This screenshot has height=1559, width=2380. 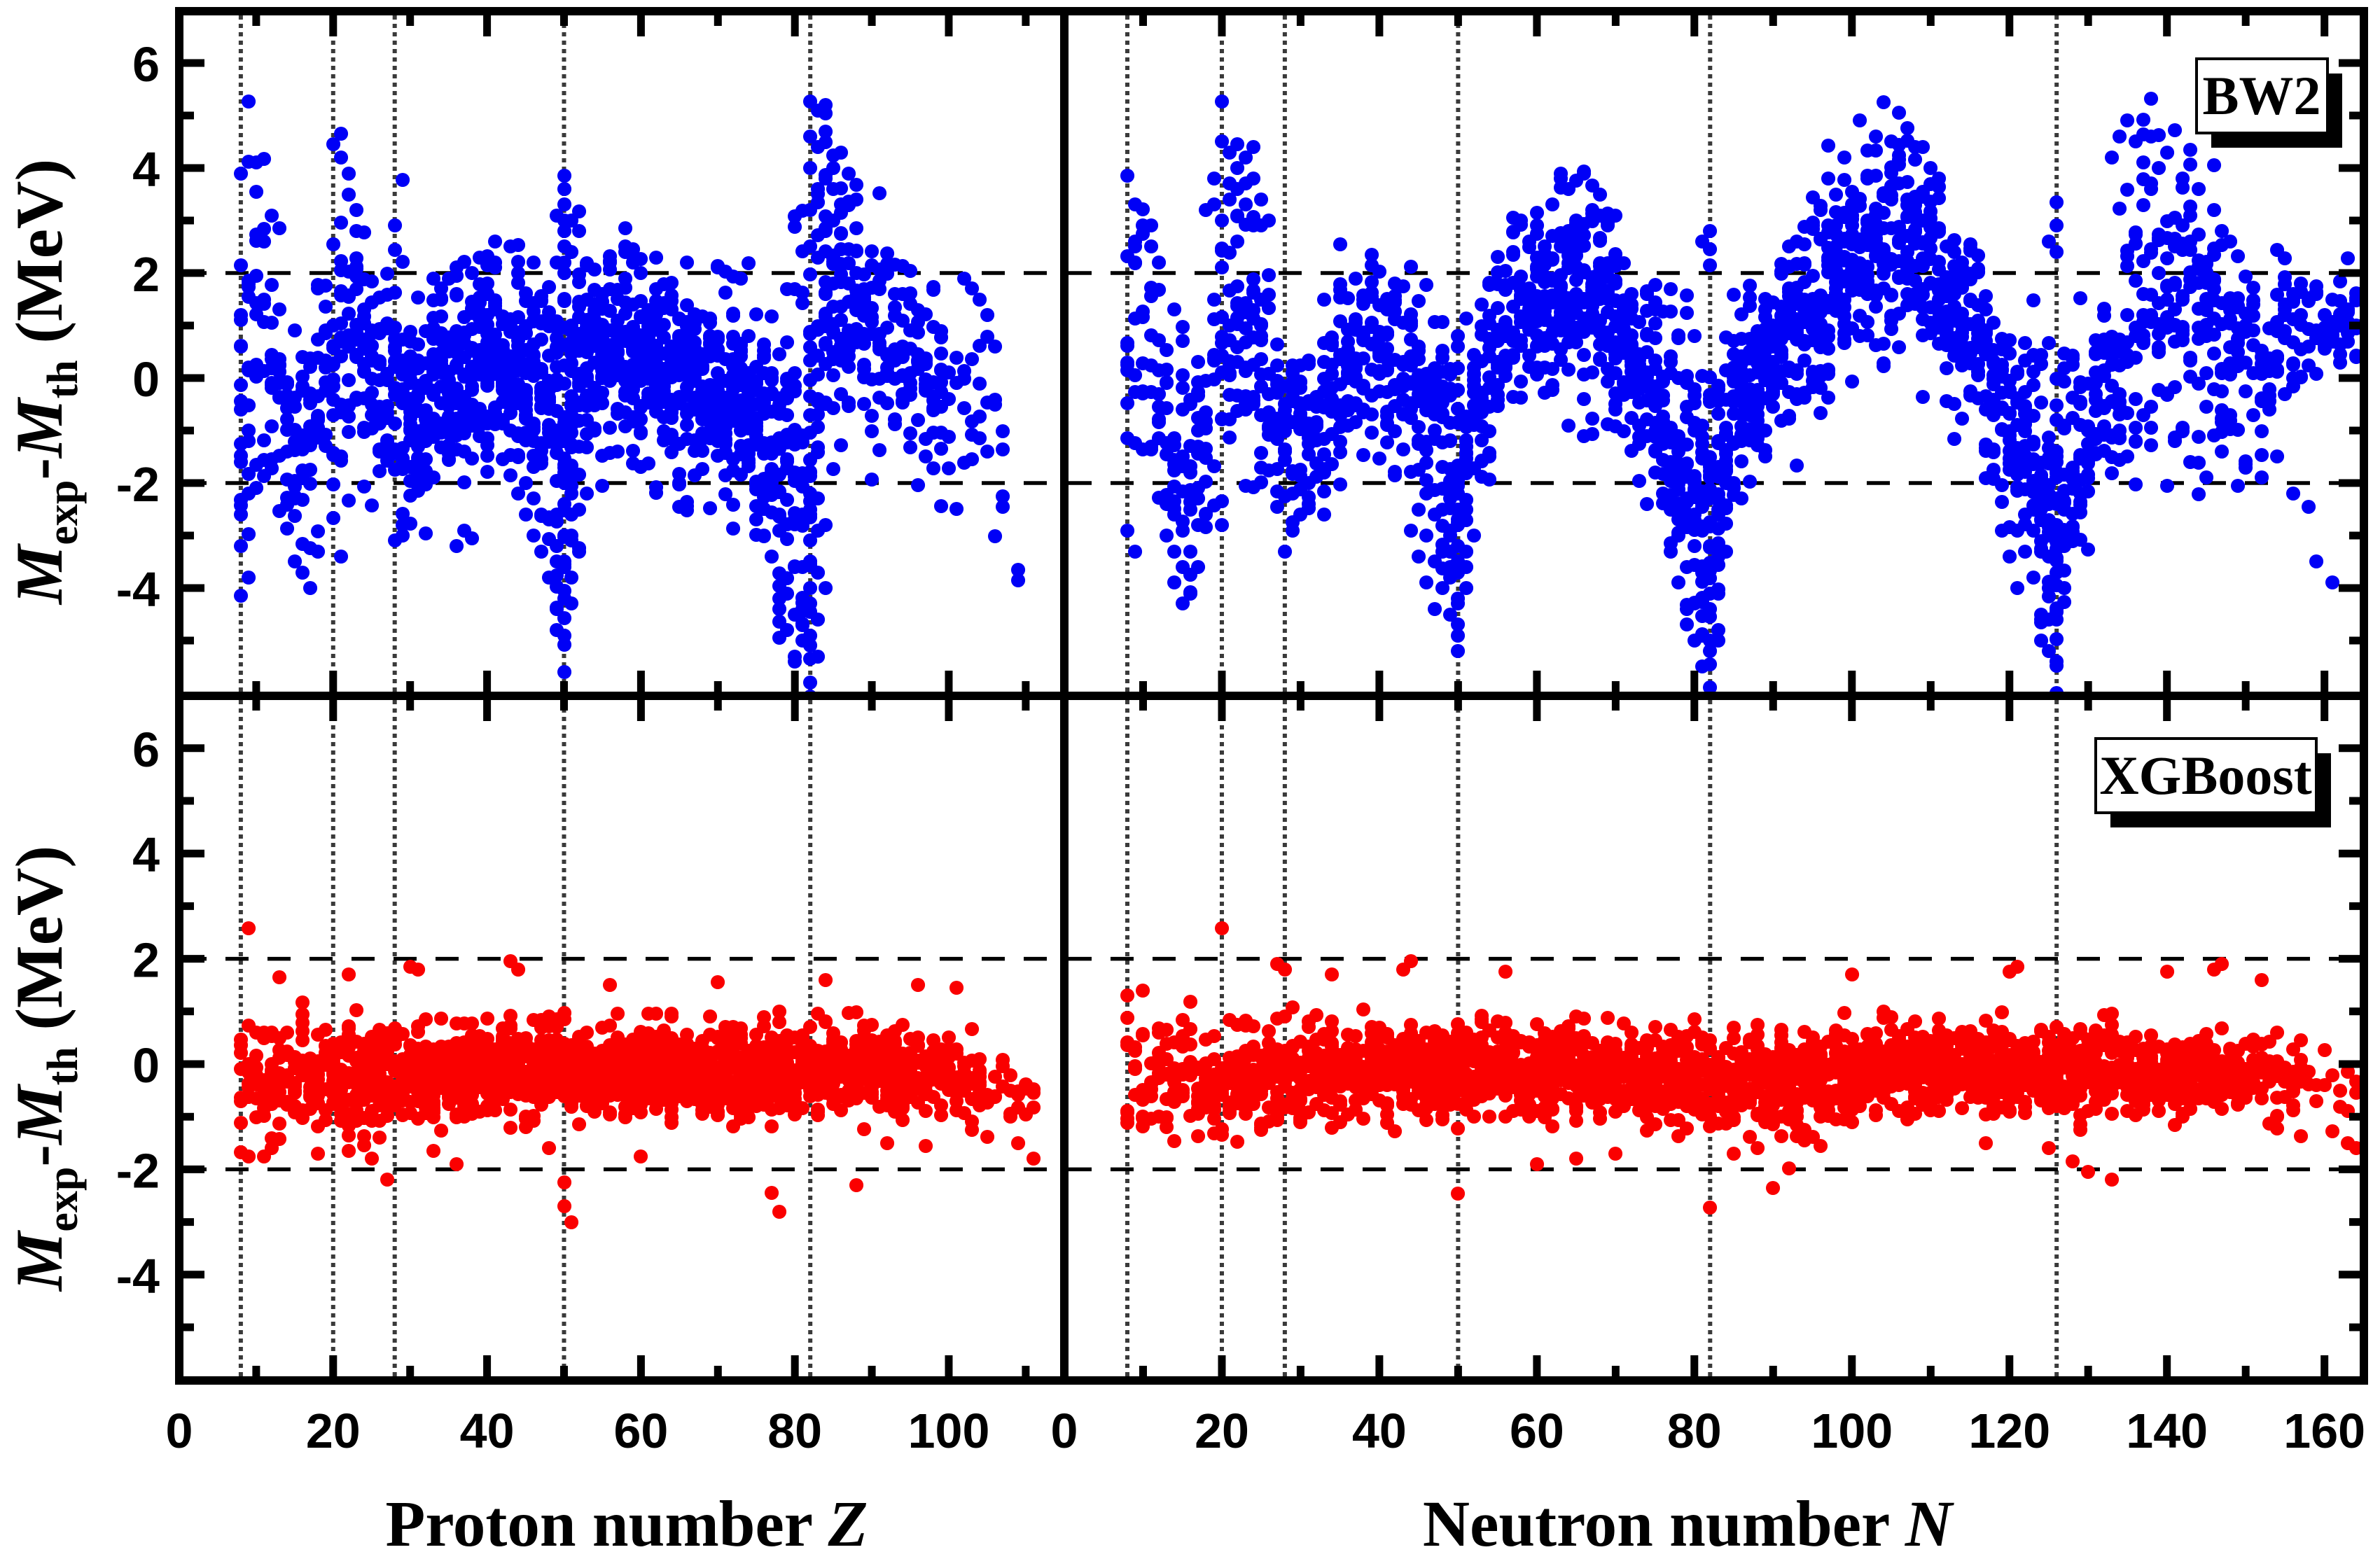 I want to click on svg-text: BW2, so click(x=2261, y=95).